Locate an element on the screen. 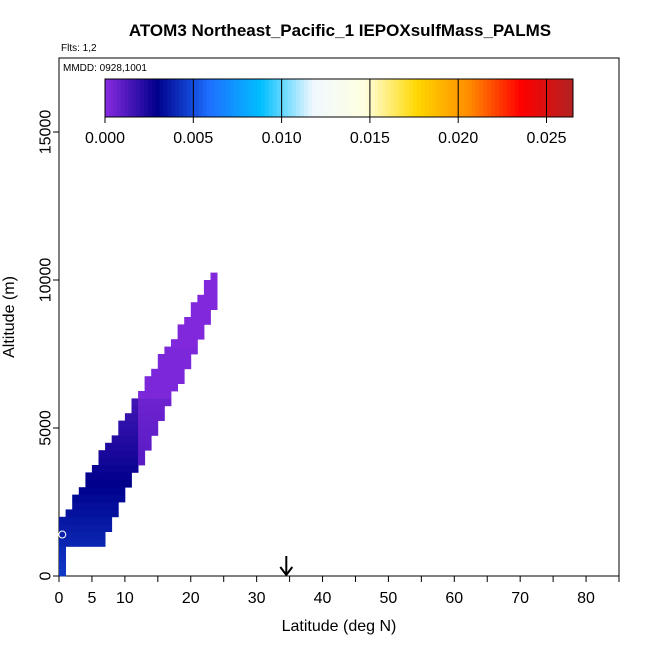 The width and height of the screenshot is (650, 650). heatmap-cells is located at coordinates (138, 424).